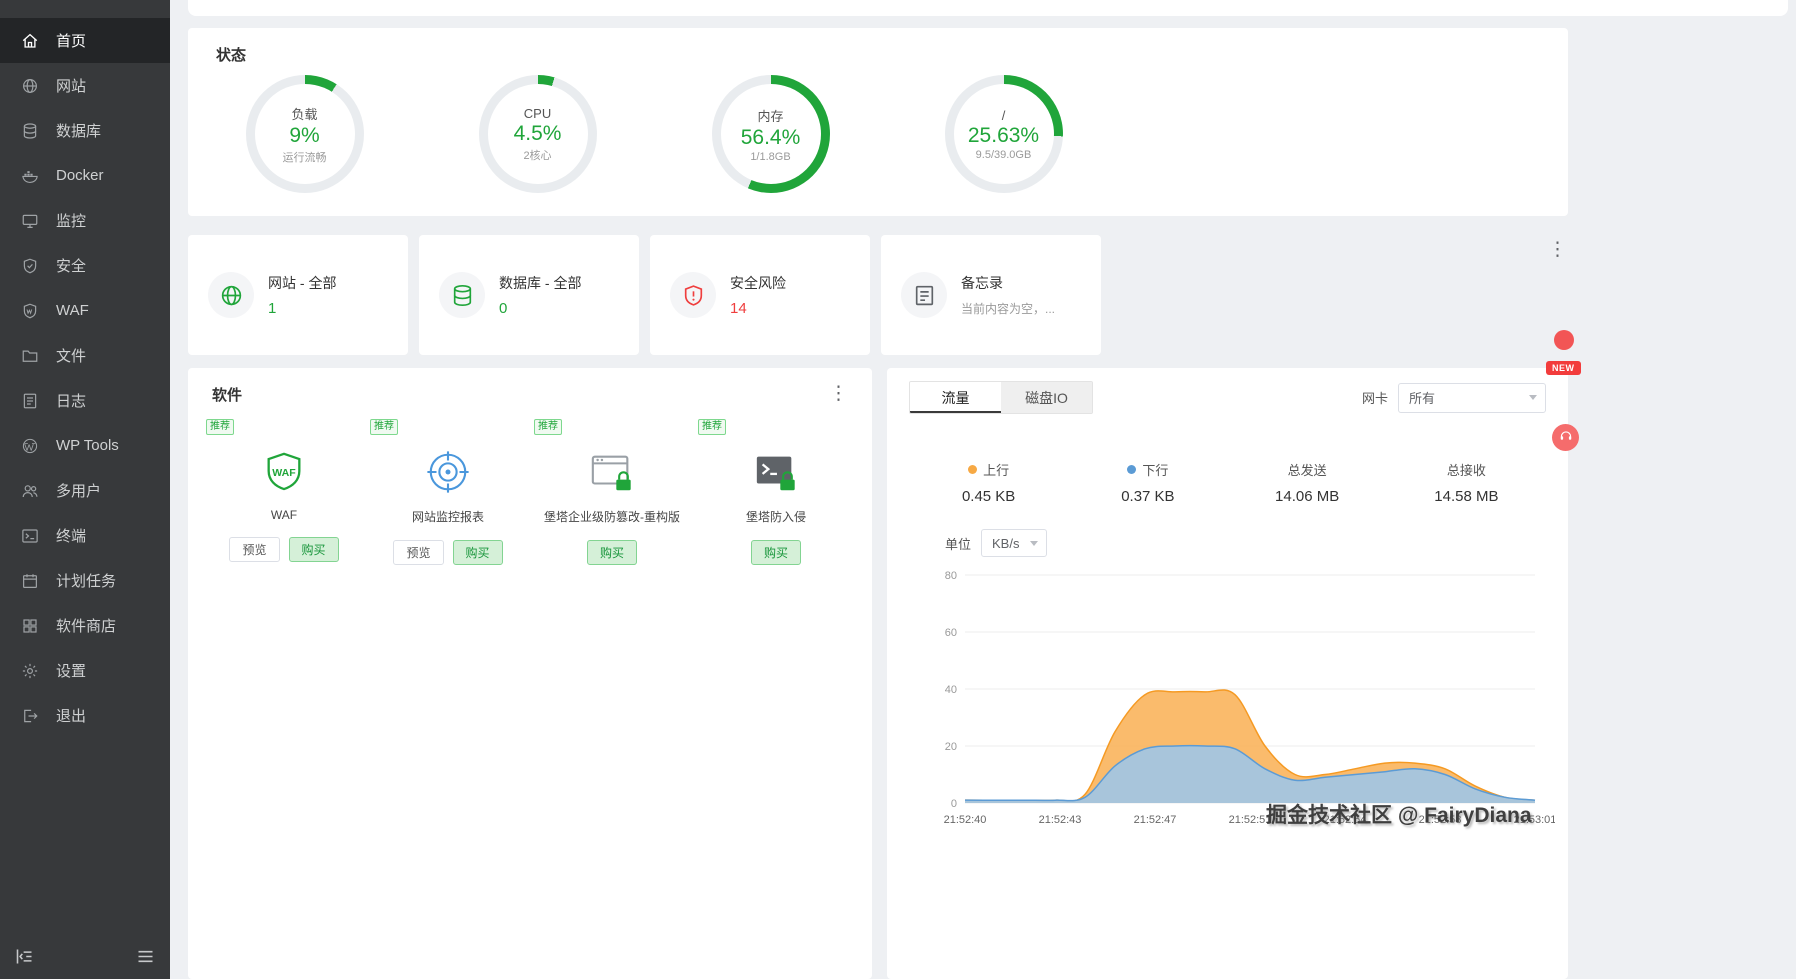  I want to click on summary-card-security-risk: 安全风险 14, so click(760, 295).